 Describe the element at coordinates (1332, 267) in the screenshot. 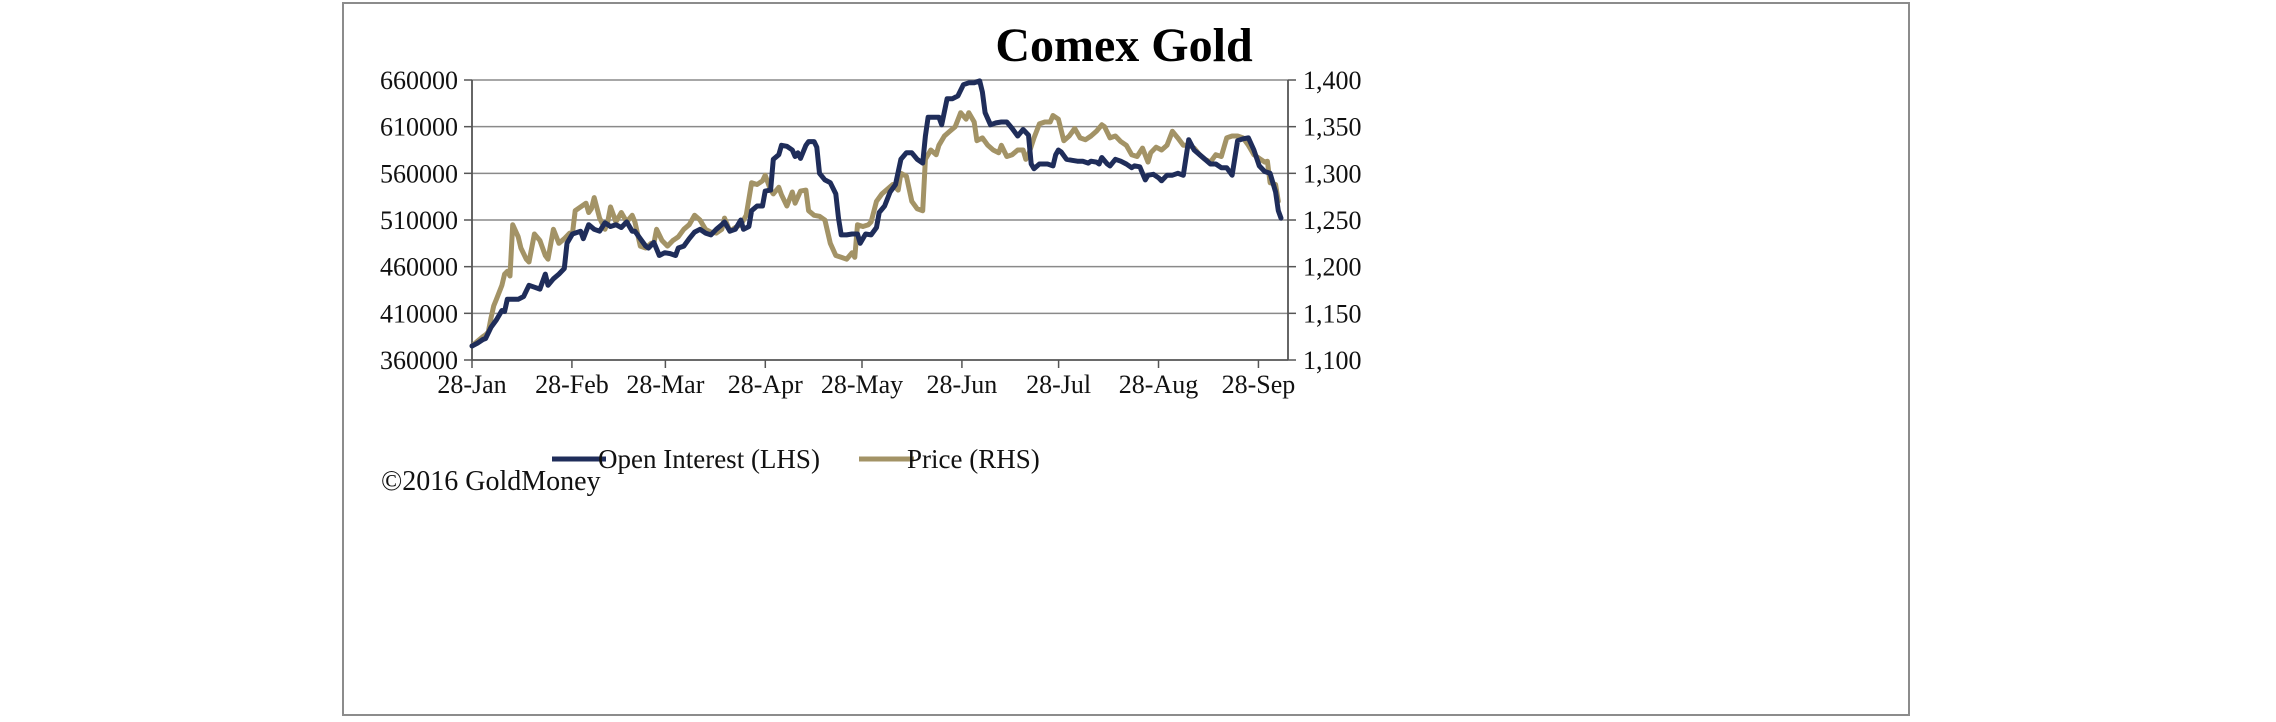

I see `right-tick-label: 1,200` at that location.